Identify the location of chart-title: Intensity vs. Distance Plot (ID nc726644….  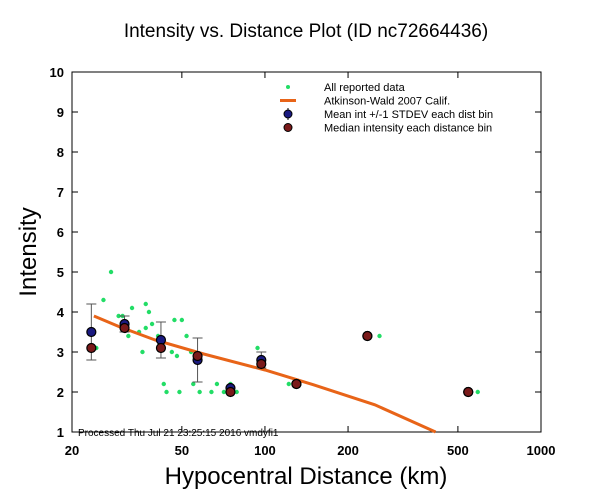
(306, 31).